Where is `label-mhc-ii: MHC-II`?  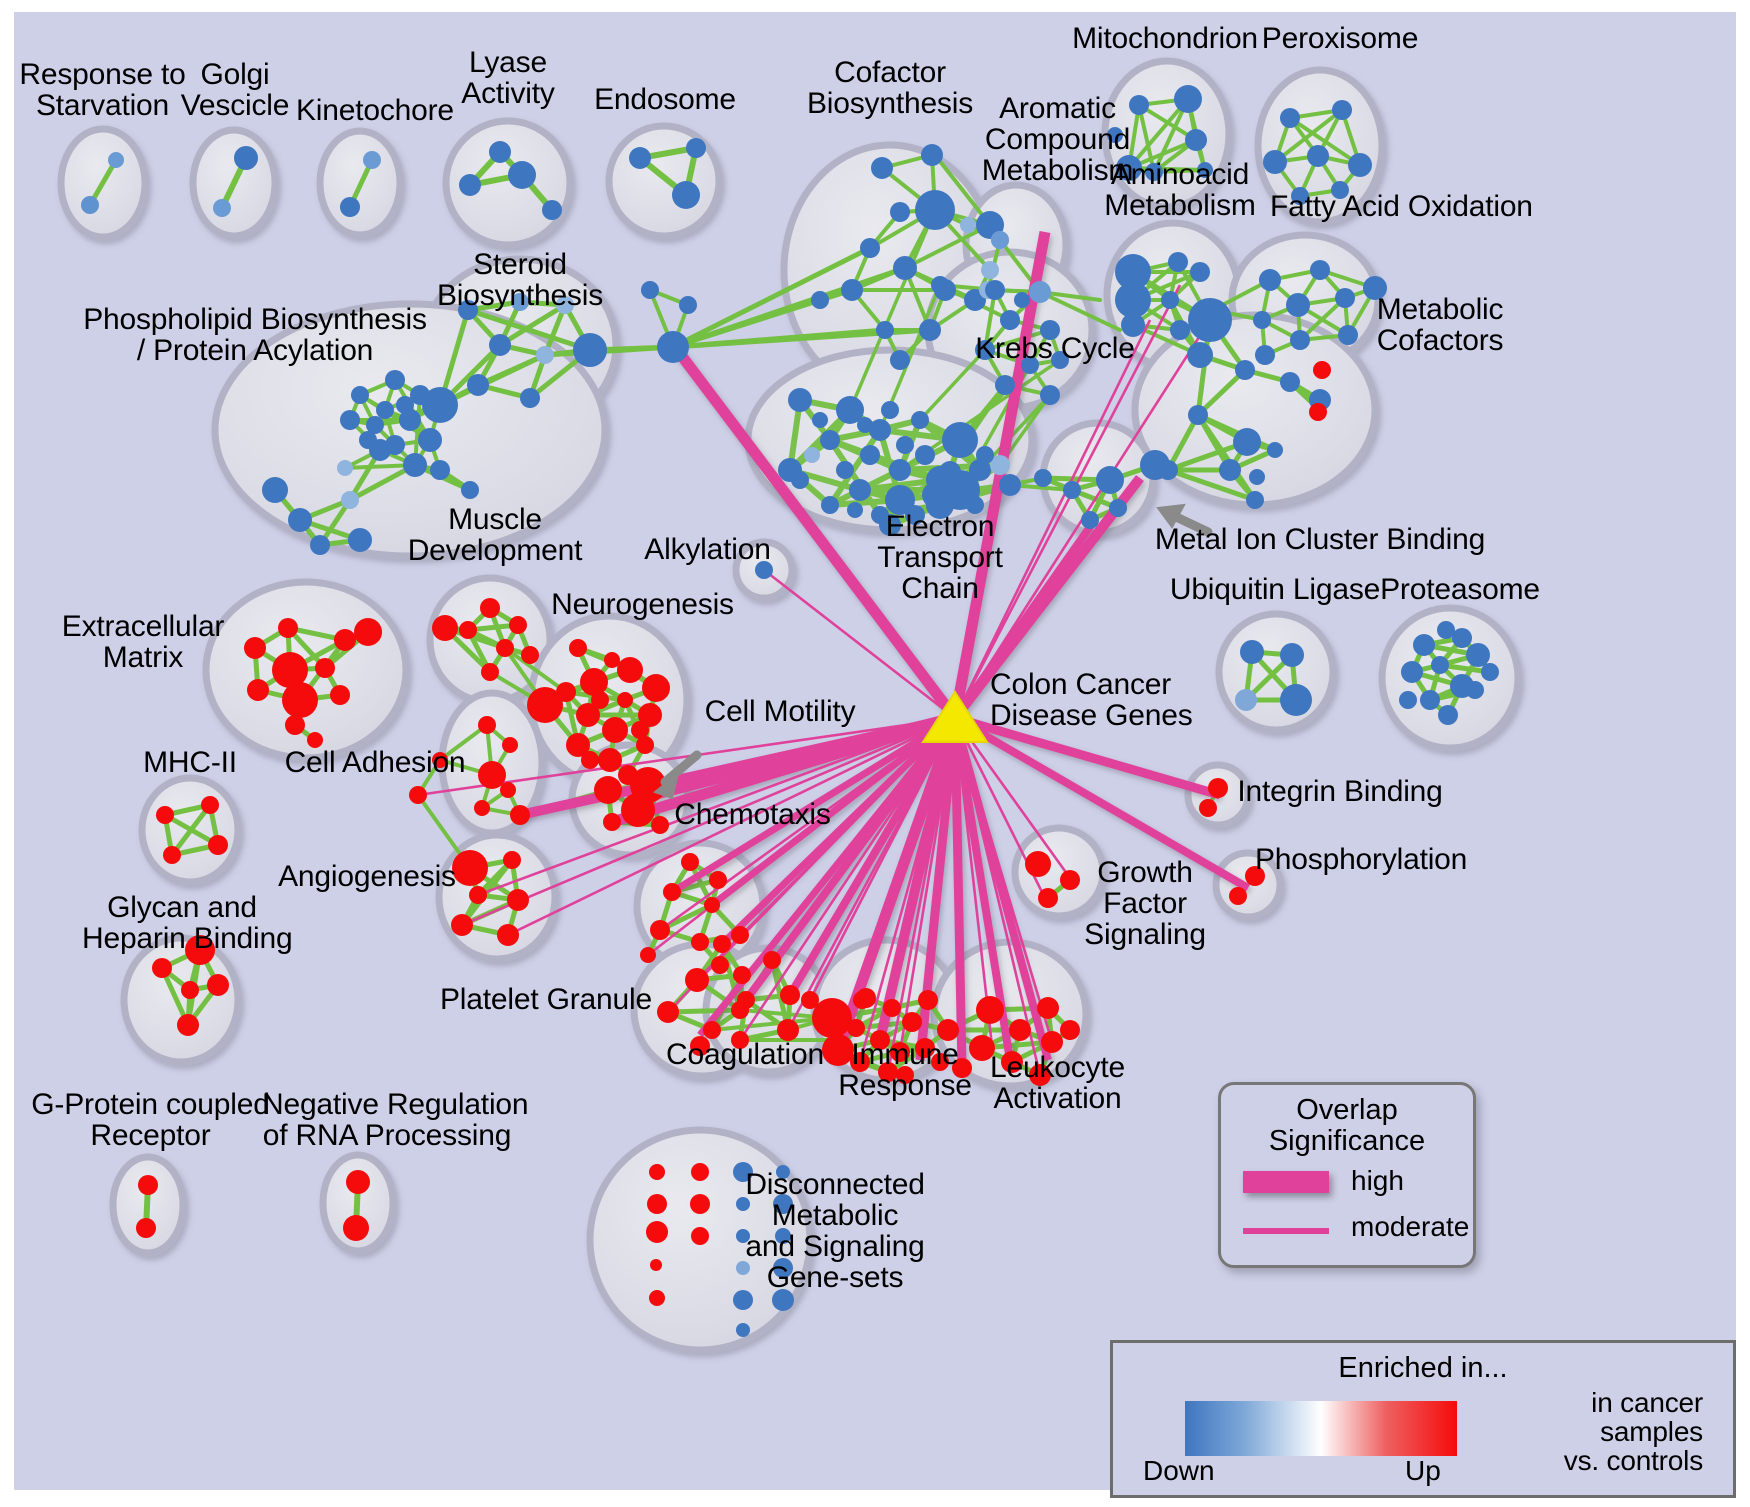
label-mhc-ii: MHC-II is located at coordinates (190, 762).